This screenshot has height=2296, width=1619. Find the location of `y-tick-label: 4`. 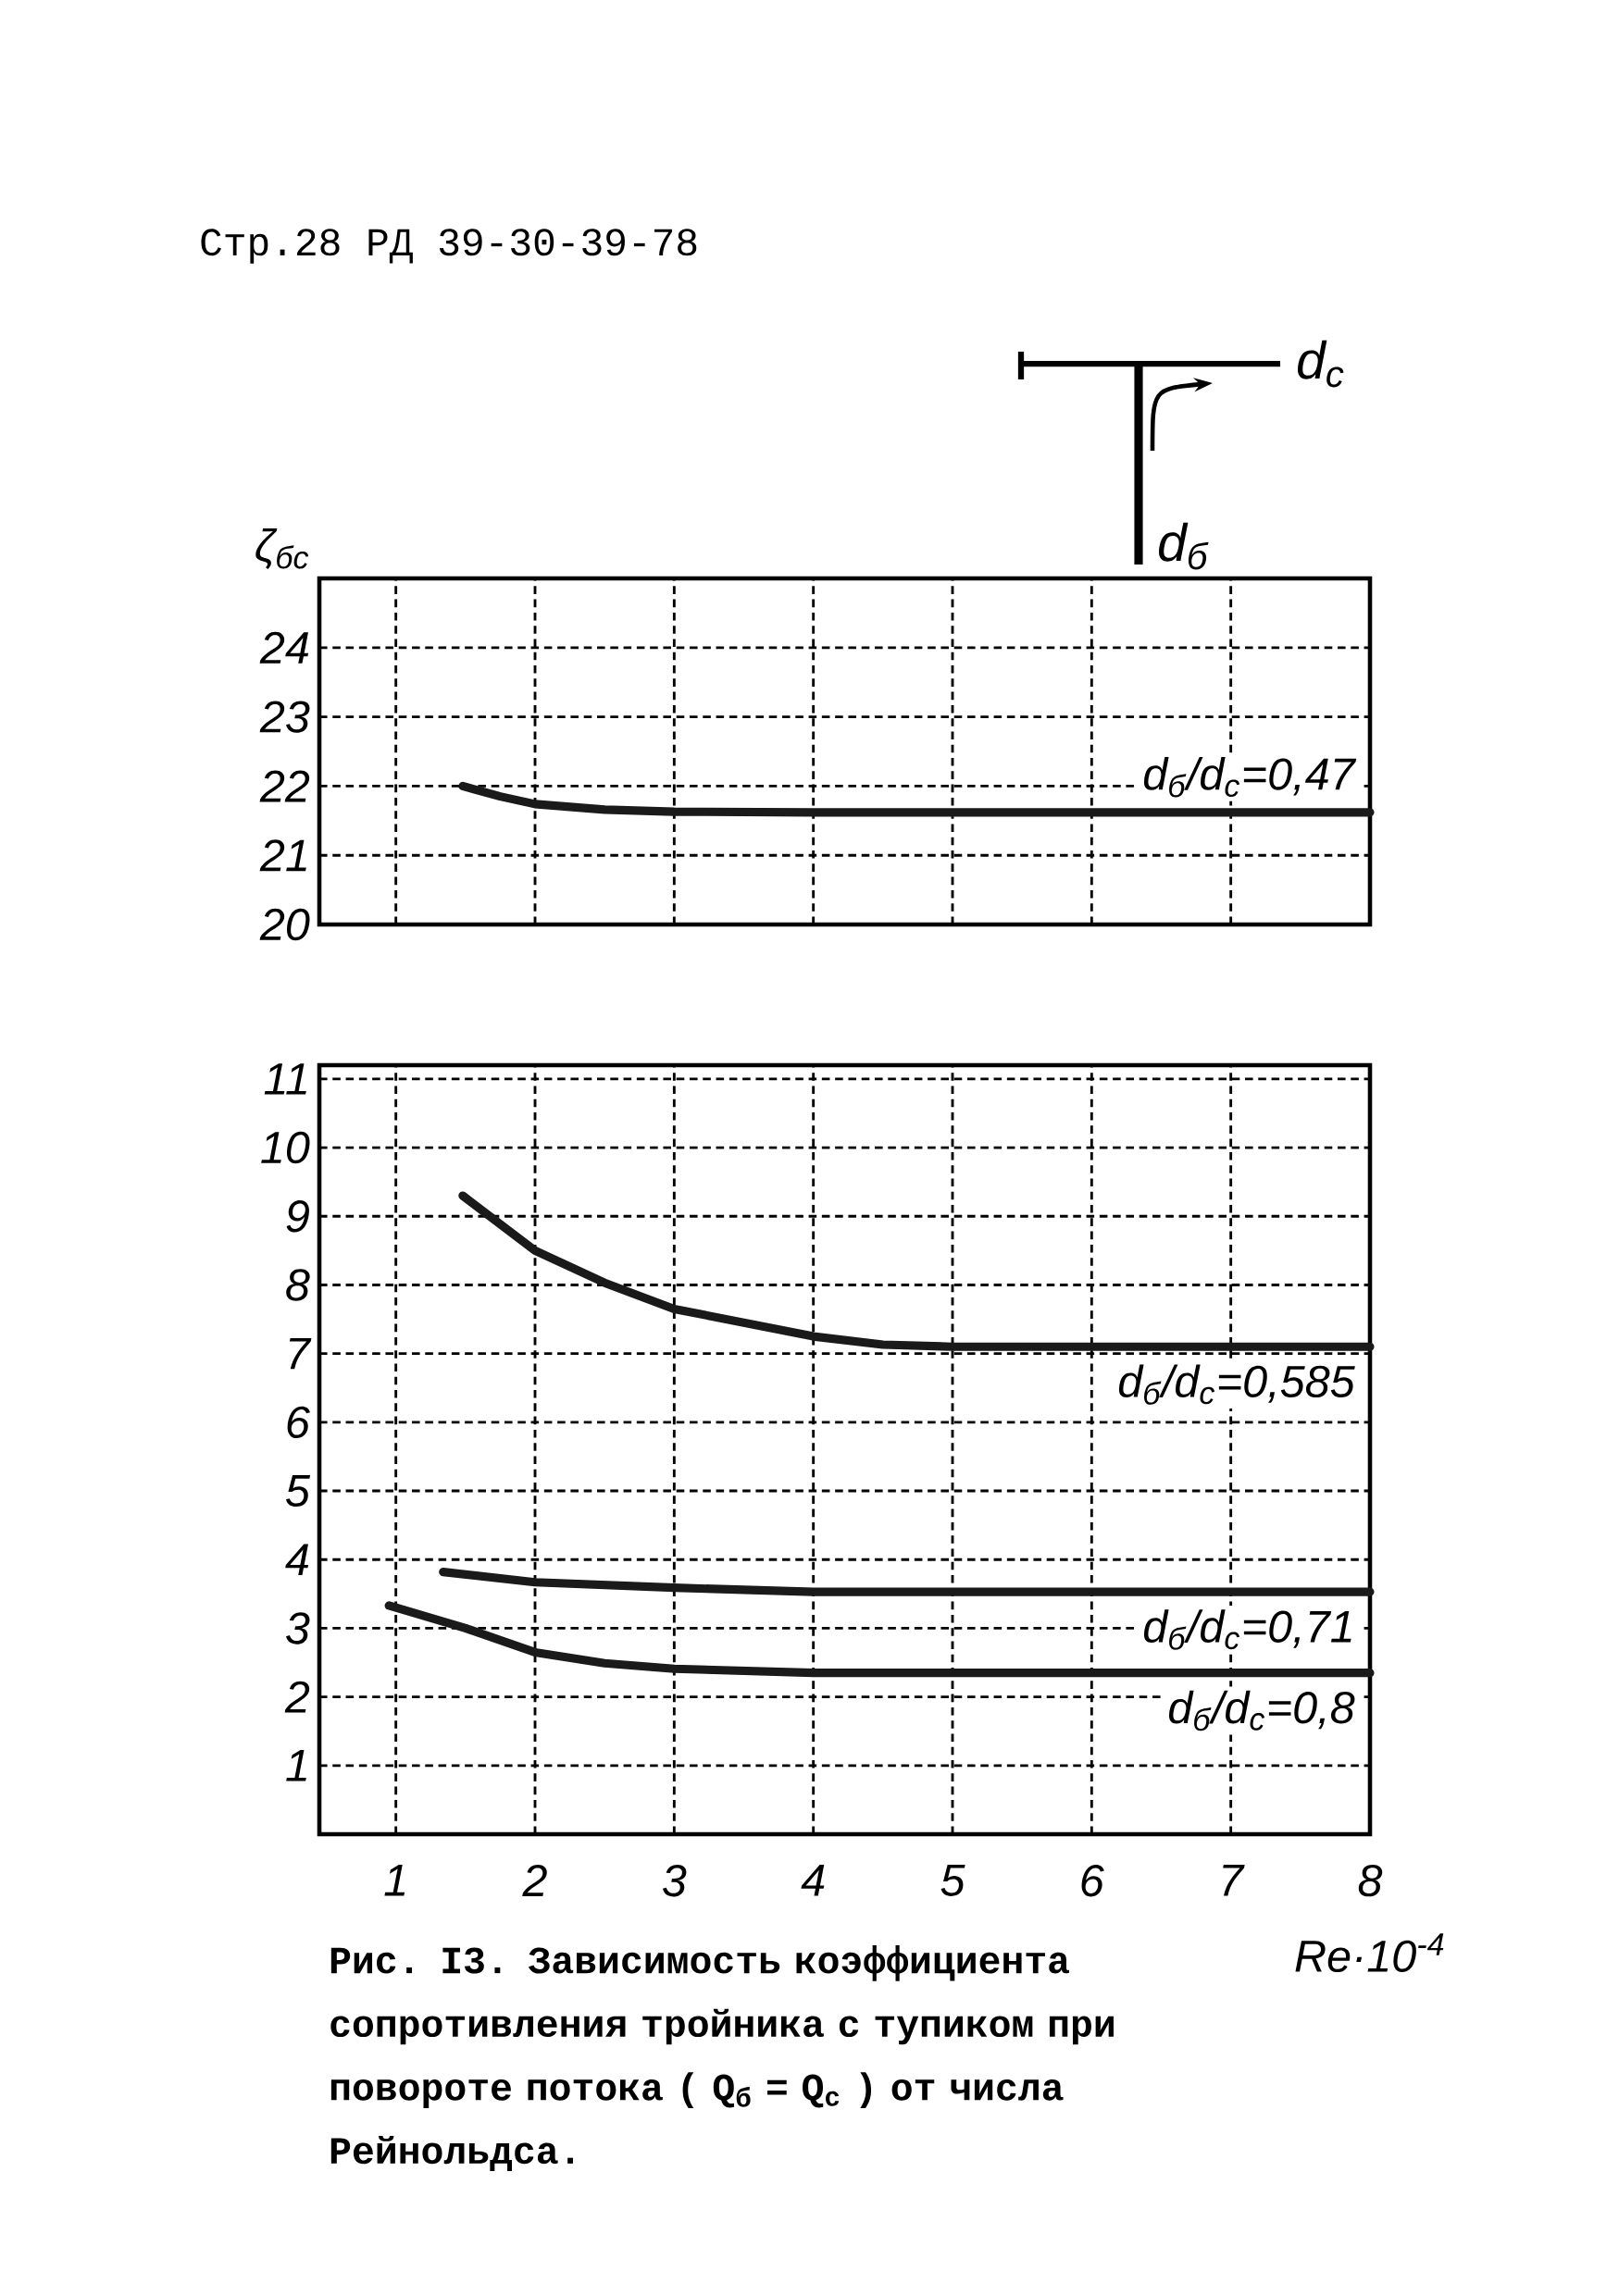

y-tick-label: 4 is located at coordinates (297, 1560).